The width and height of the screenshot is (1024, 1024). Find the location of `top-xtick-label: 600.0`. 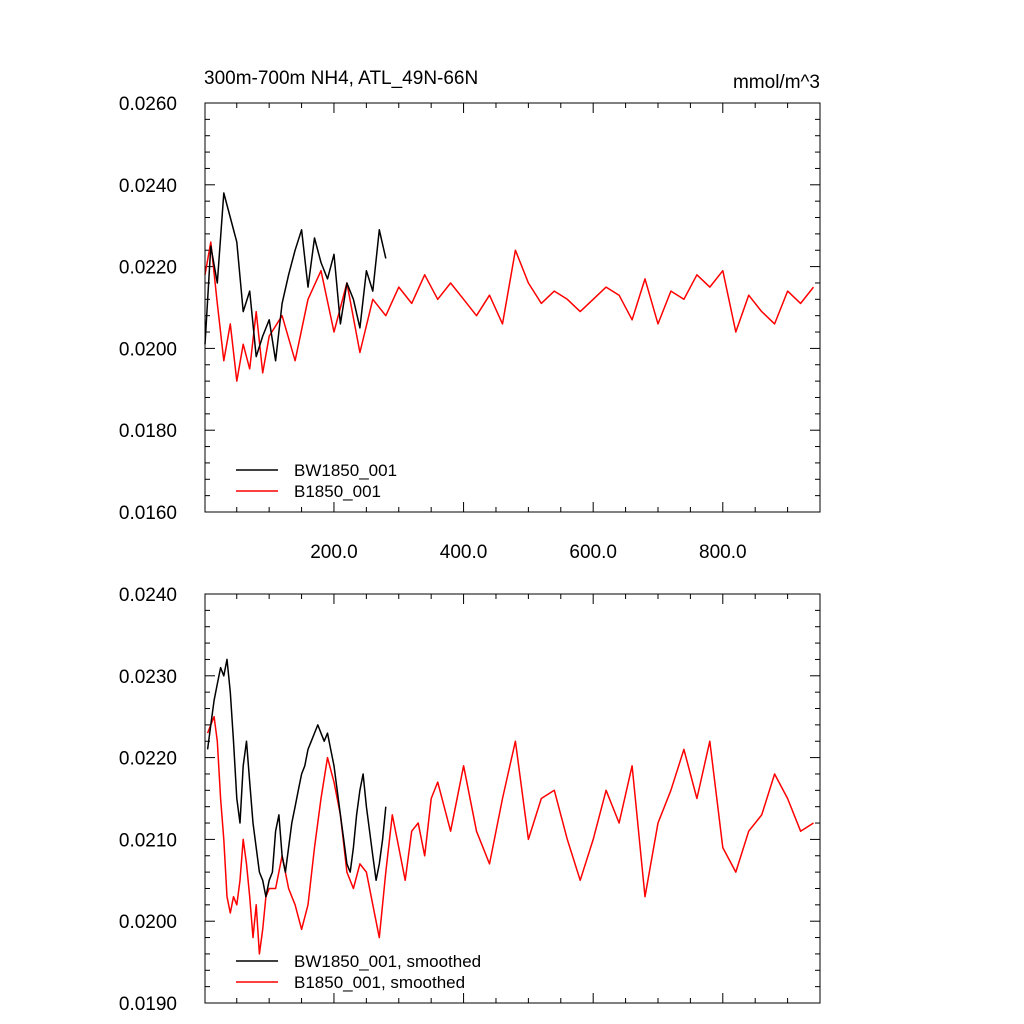

top-xtick-label: 600.0 is located at coordinates (593, 552).